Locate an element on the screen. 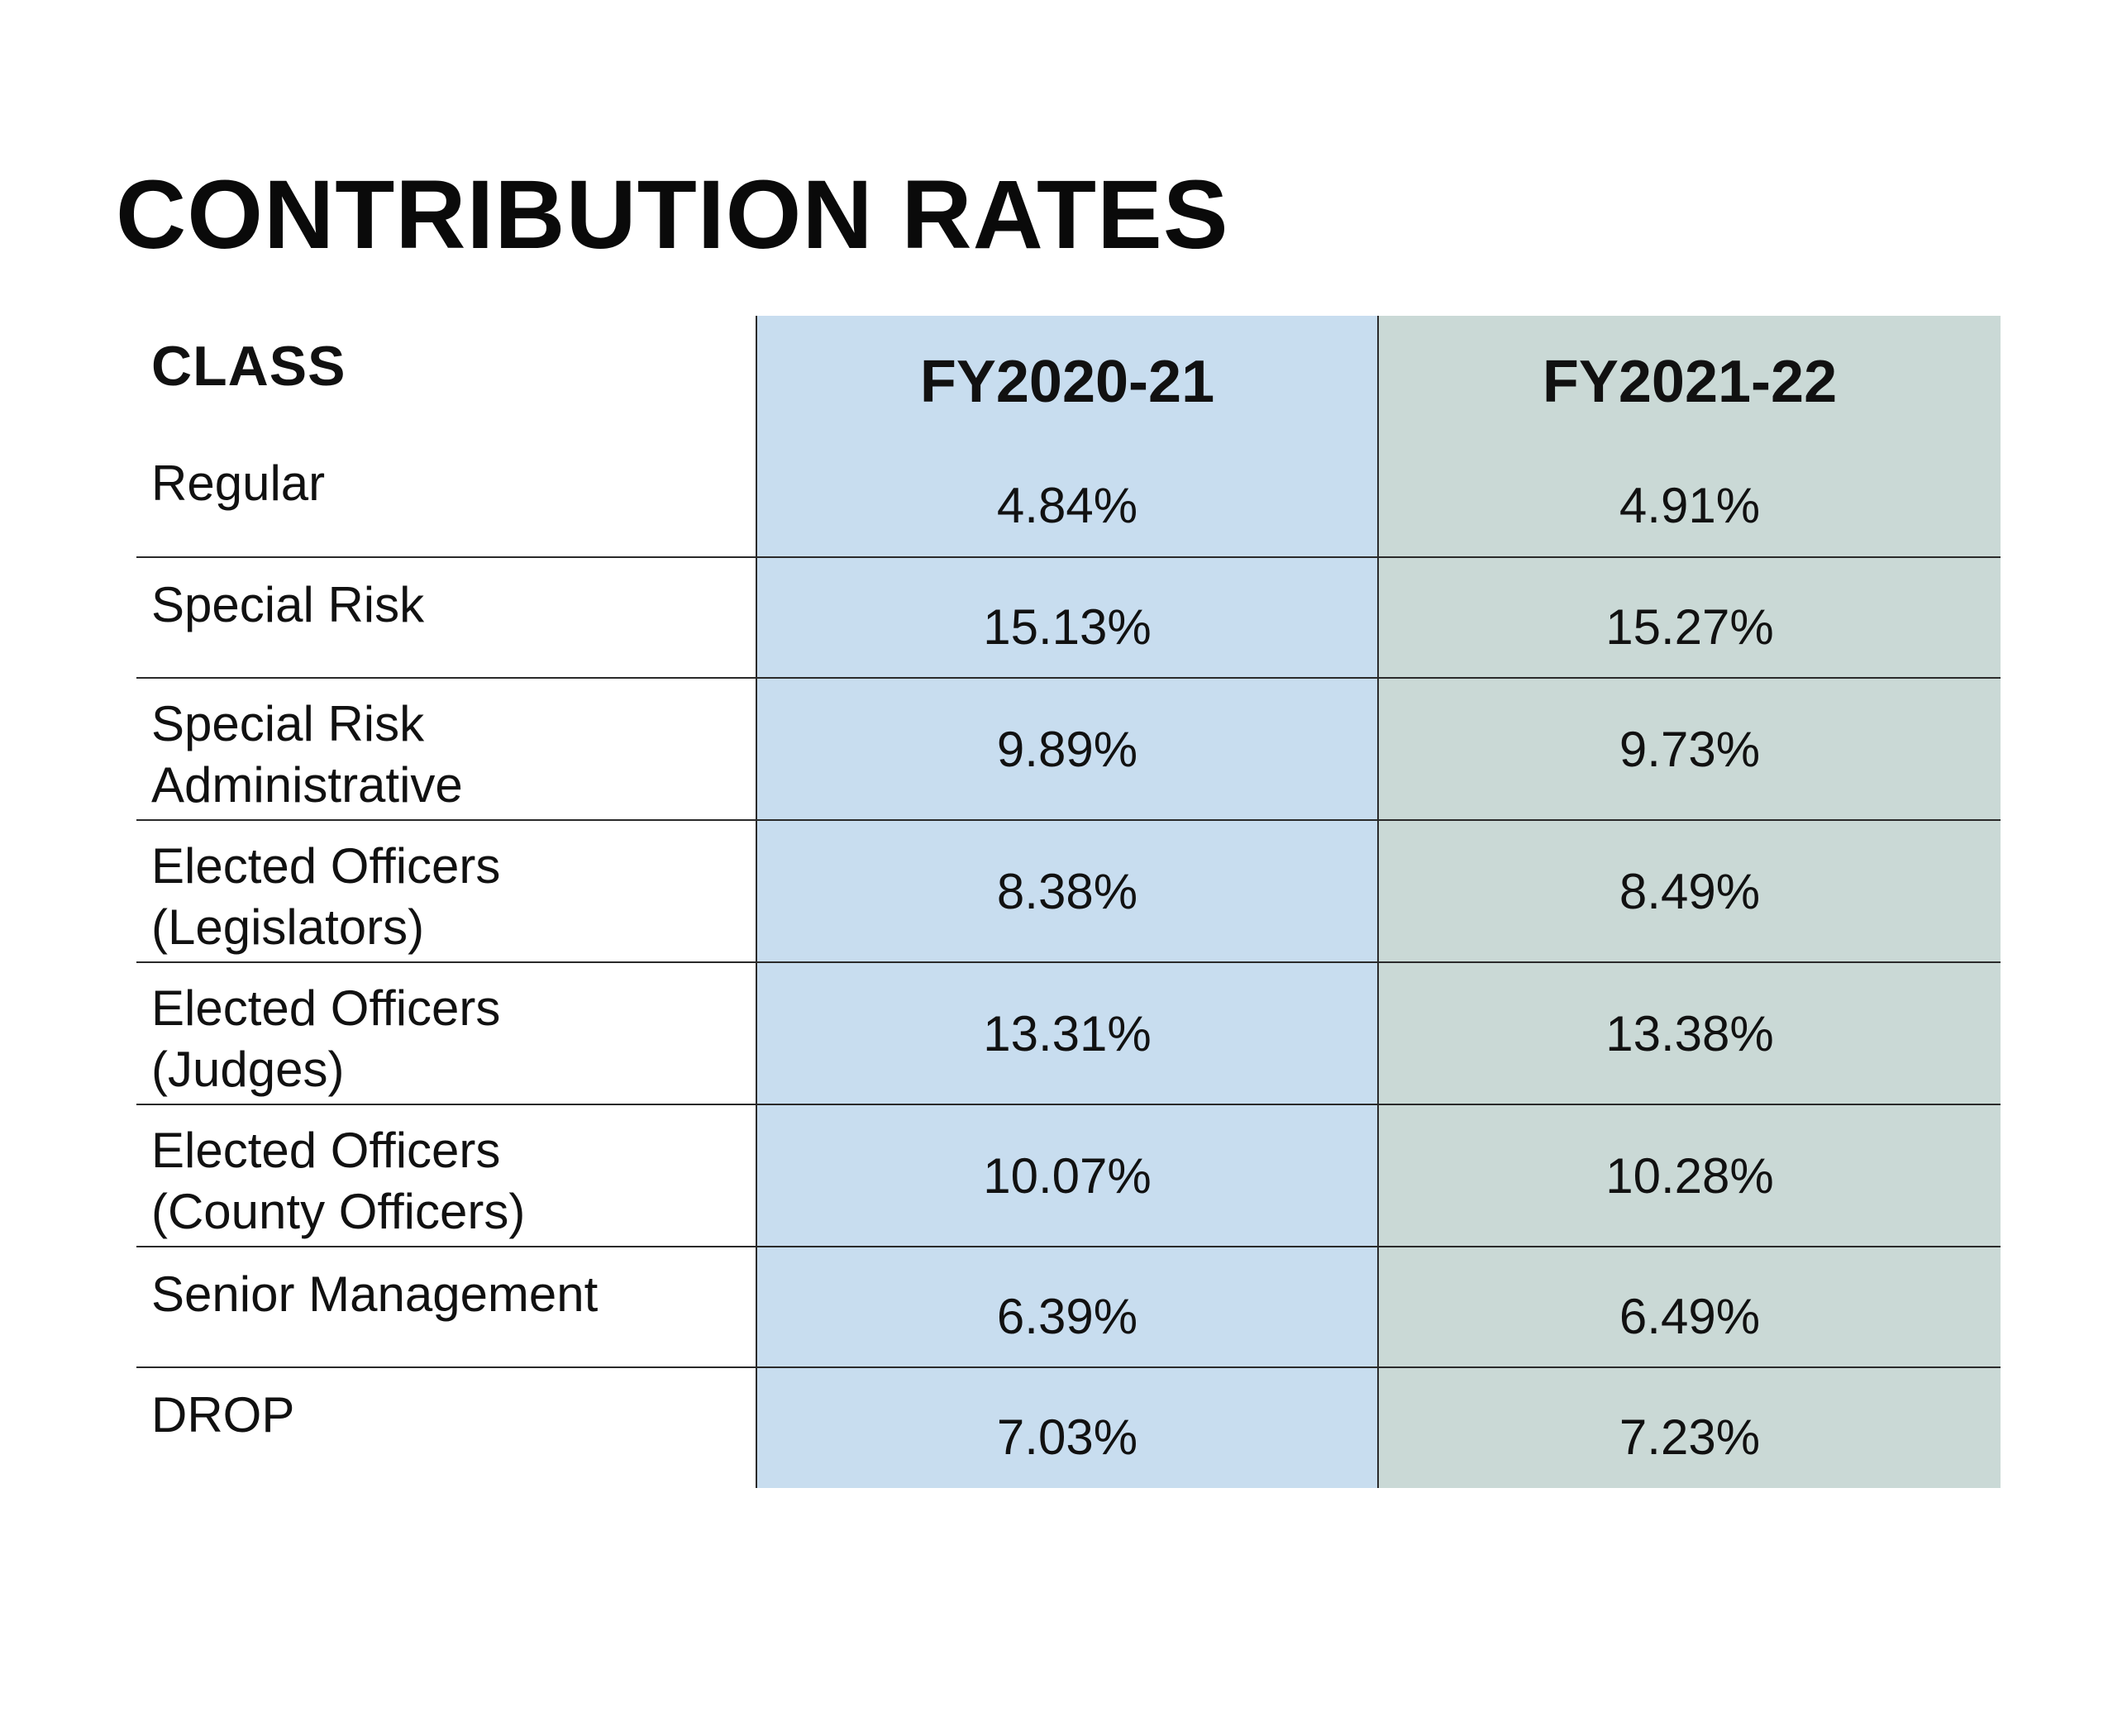 This screenshot has width=2108, height=1736. class-cell: Elected Officers (County Officers) is located at coordinates (446, 1175).